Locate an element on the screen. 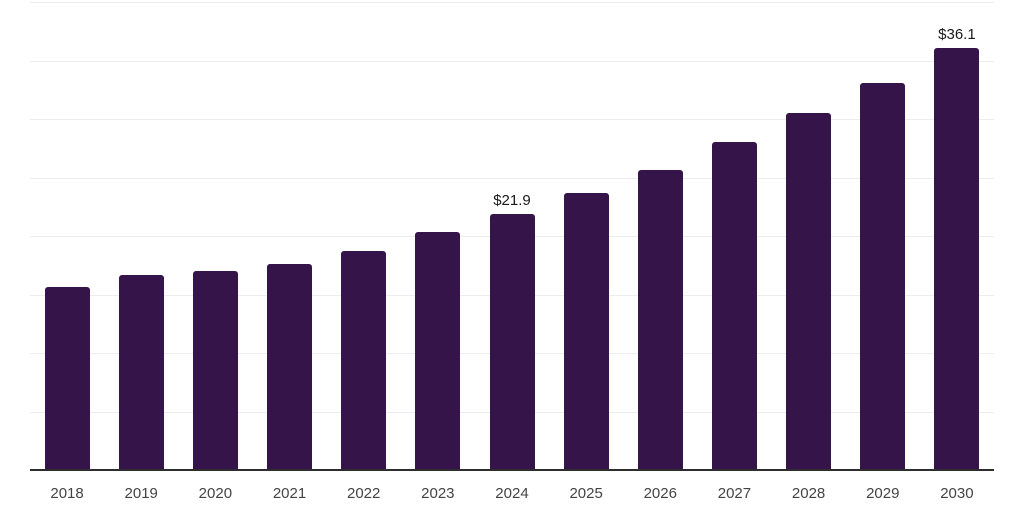 The width and height of the screenshot is (1024, 512). x-tick-label-2030: 2030 is located at coordinates (957, 493).